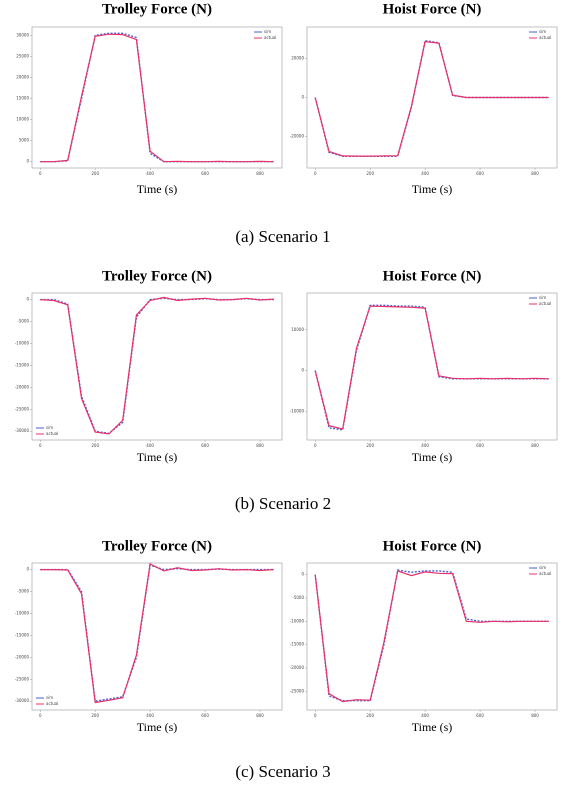 The image size is (566, 787). I want to click on caption: (c) Scenario 3, so click(282, 771).